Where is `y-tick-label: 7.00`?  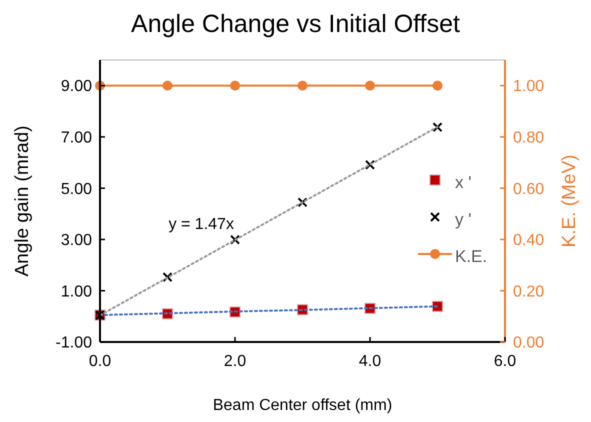 y-tick-label: 7.00 is located at coordinates (76, 138).